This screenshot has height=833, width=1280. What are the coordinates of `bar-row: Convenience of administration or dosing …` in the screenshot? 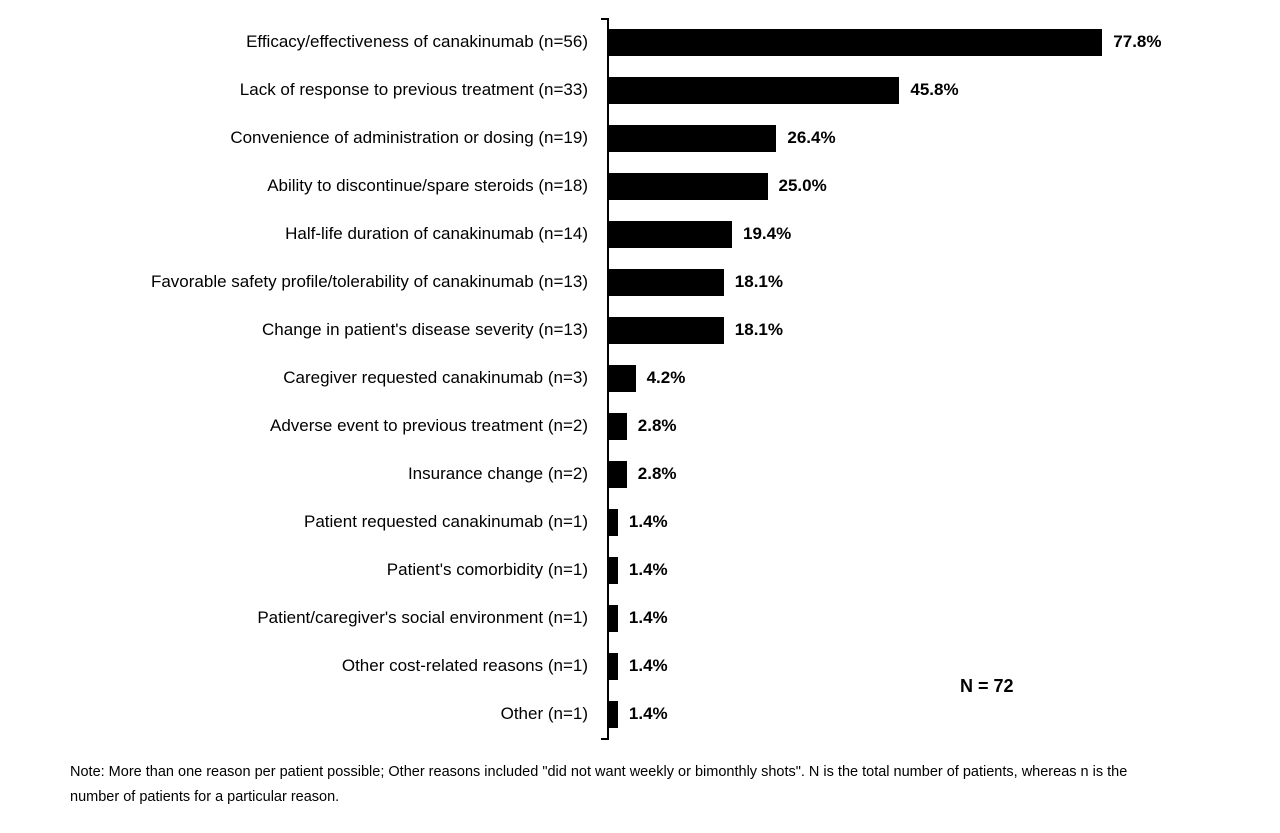 It's located at (640, 138).